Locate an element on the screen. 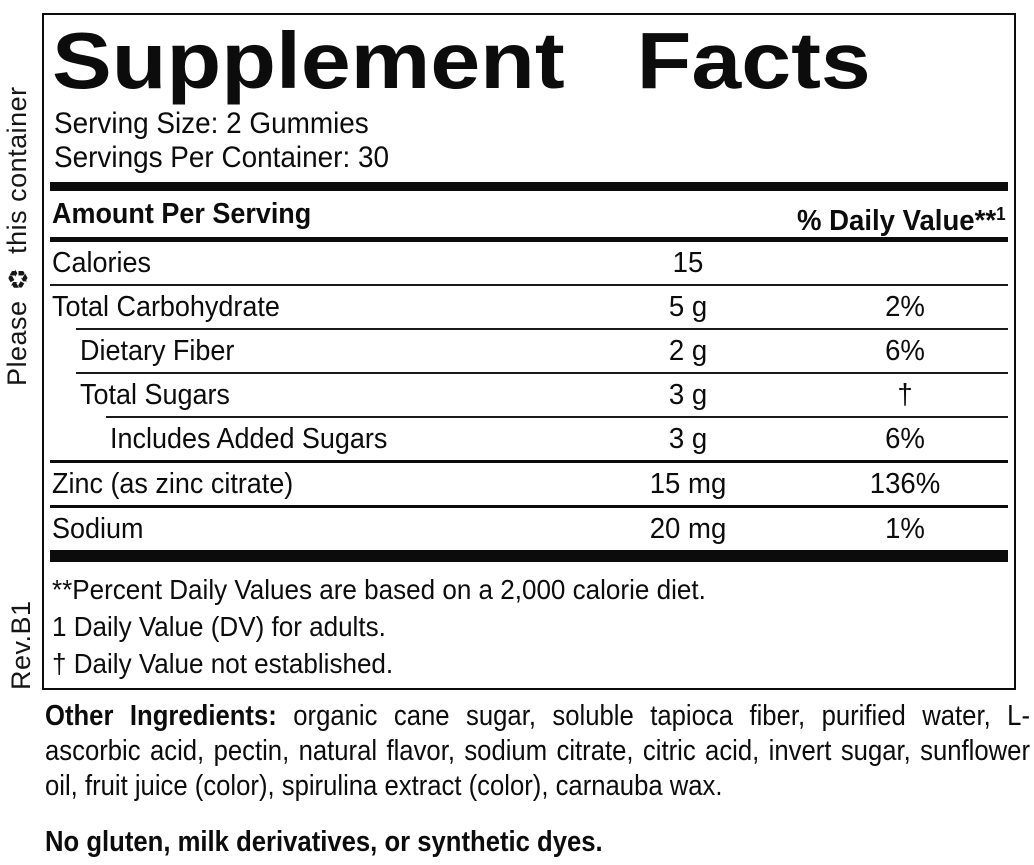 The image size is (1034, 865). recycle-note-before: Please is located at coordinates (17, 339).